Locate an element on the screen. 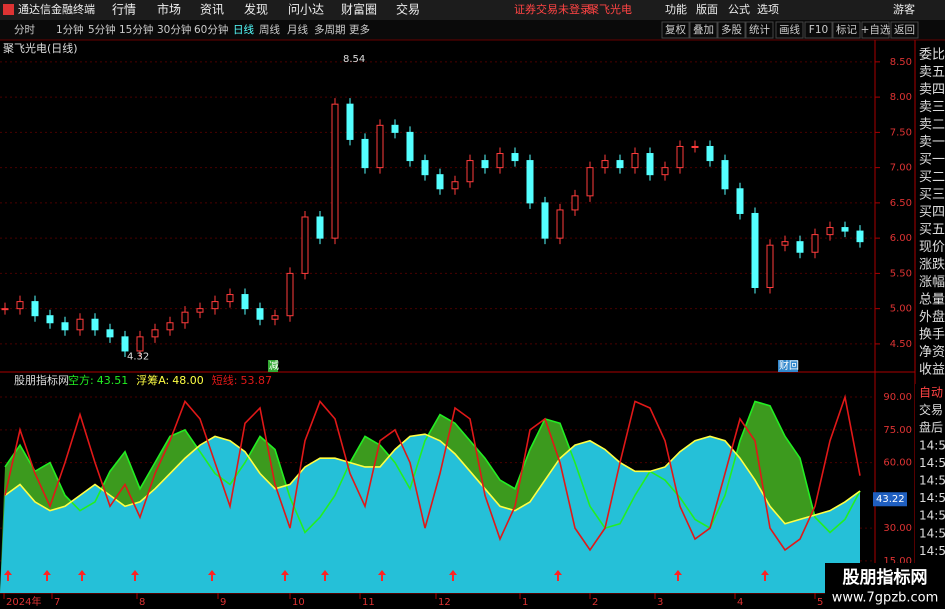 The width and height of the screenshot is (945, 609). tool-label: 叠加 is located at coordinates (703, 30).